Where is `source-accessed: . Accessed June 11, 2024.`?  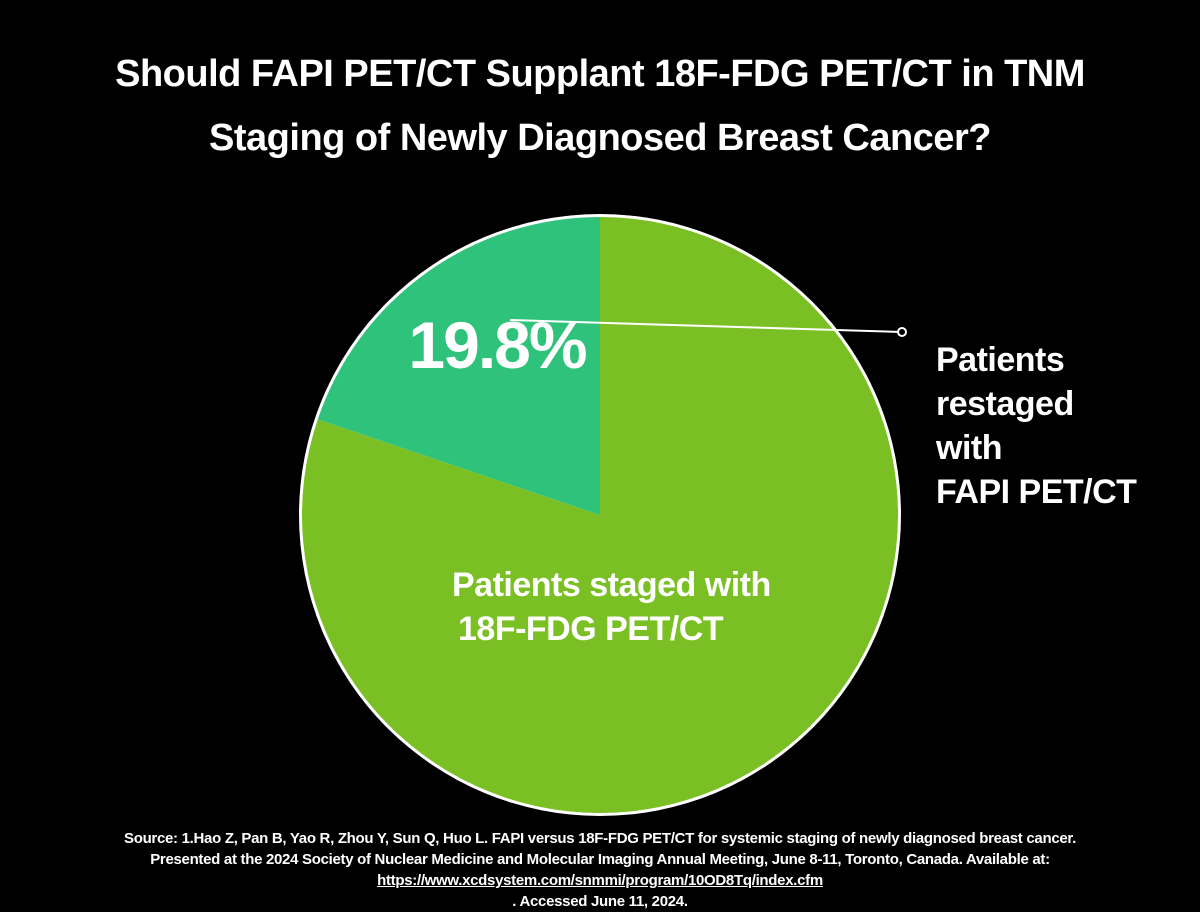
source-accessed: . Accessed June 11, 2024. is located at coordinates (600, 901).